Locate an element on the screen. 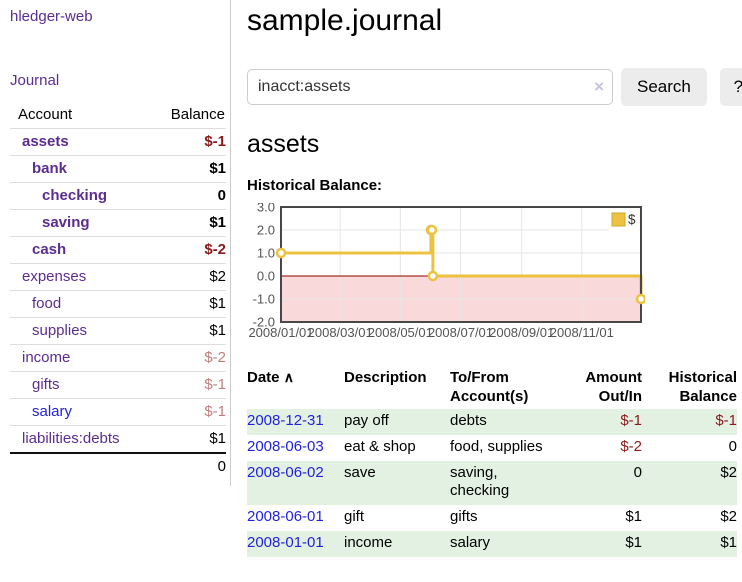 The height and width of the screenshot is (582, 742). clear-search-icon: × is located at coordinates (599, 86).